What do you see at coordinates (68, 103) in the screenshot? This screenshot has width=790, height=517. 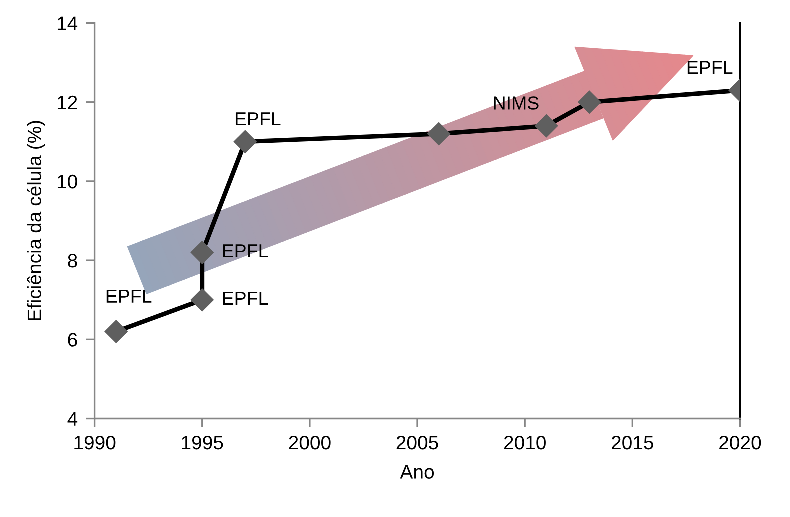 I see `y-tick-label: 12` at bounding box center [68, 103].